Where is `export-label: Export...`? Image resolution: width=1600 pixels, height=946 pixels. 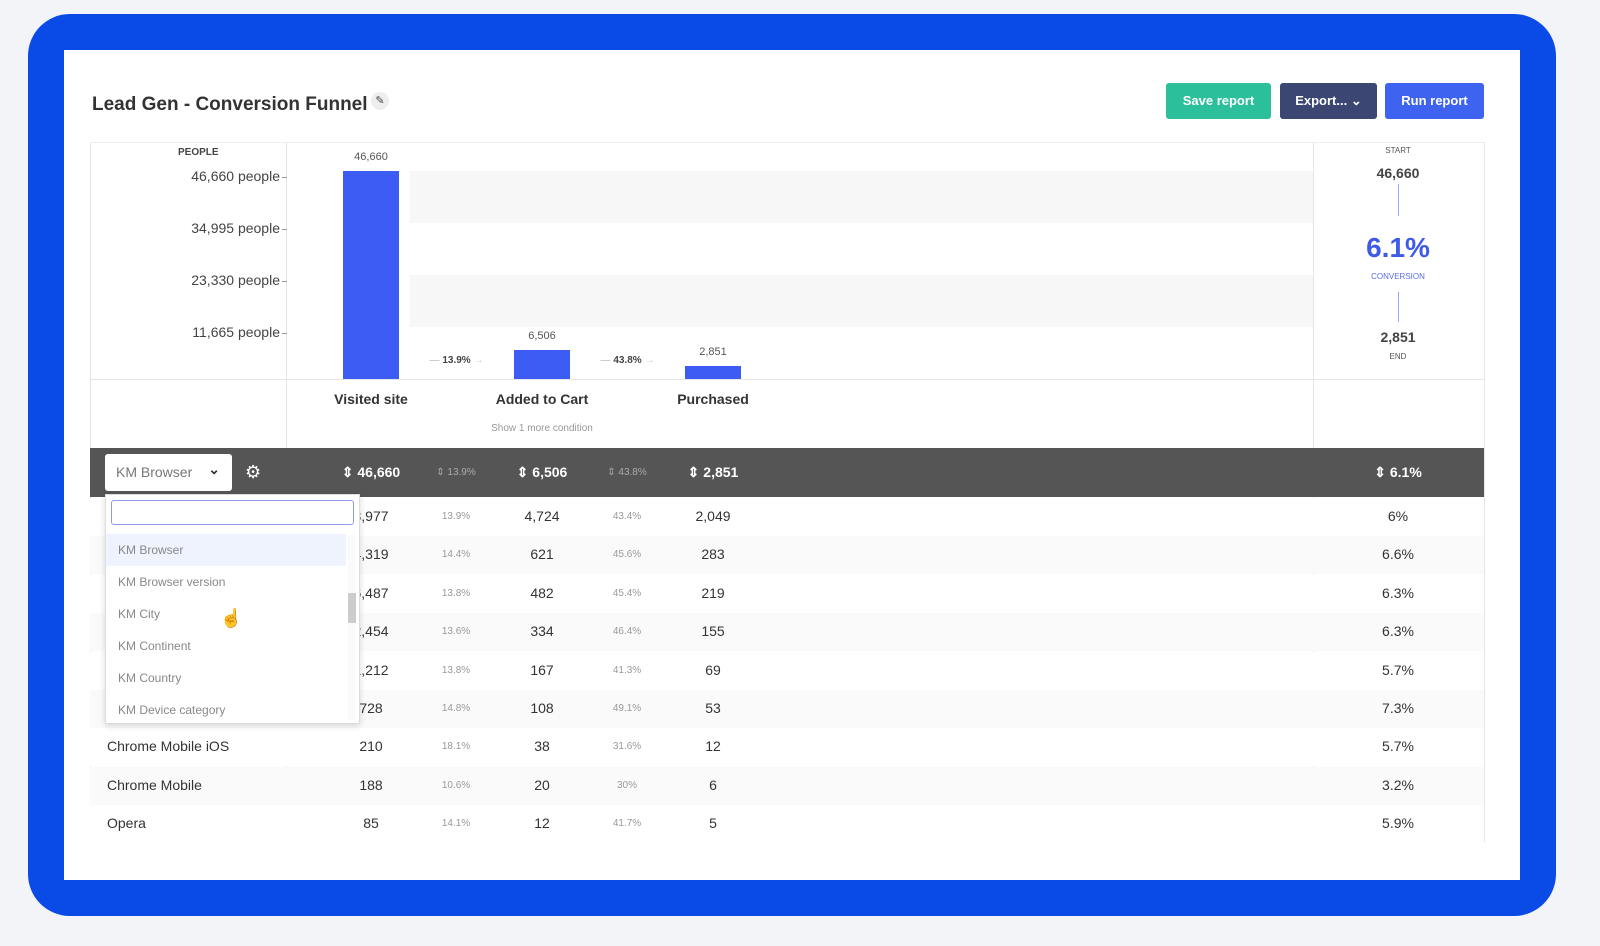
export-label: Export... is located at coordinates (1321, 100).